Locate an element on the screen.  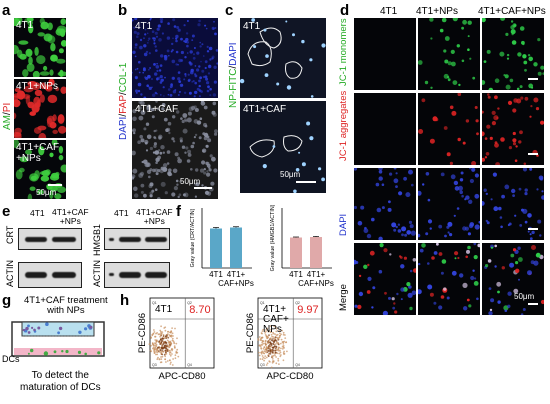
panel-letter-c: c is located at coordinates (229, 10).